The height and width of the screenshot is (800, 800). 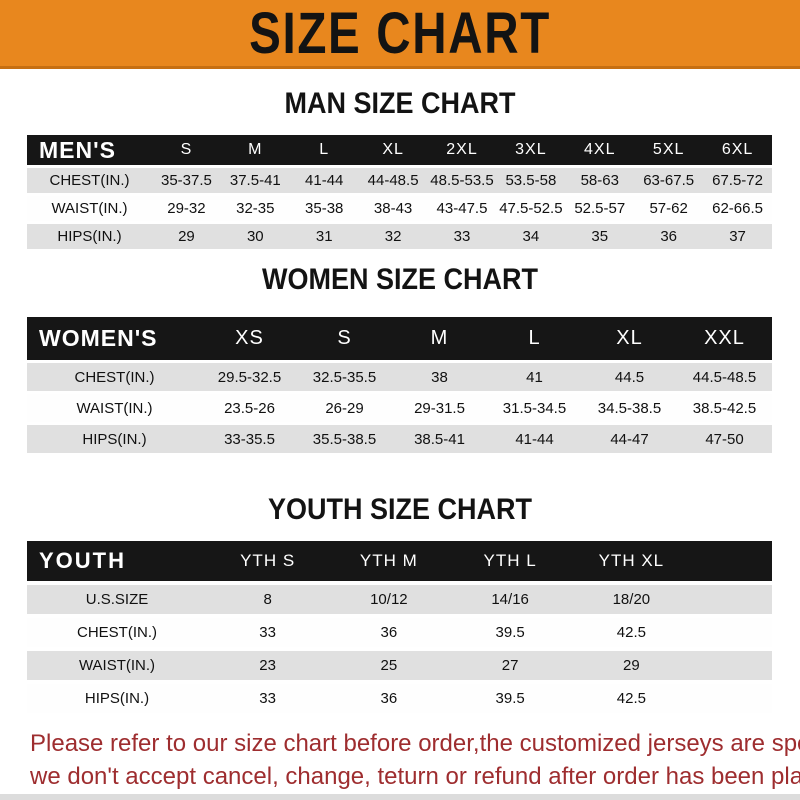 I want to click on cell-value: 39.5, so click(x=510, y=698).